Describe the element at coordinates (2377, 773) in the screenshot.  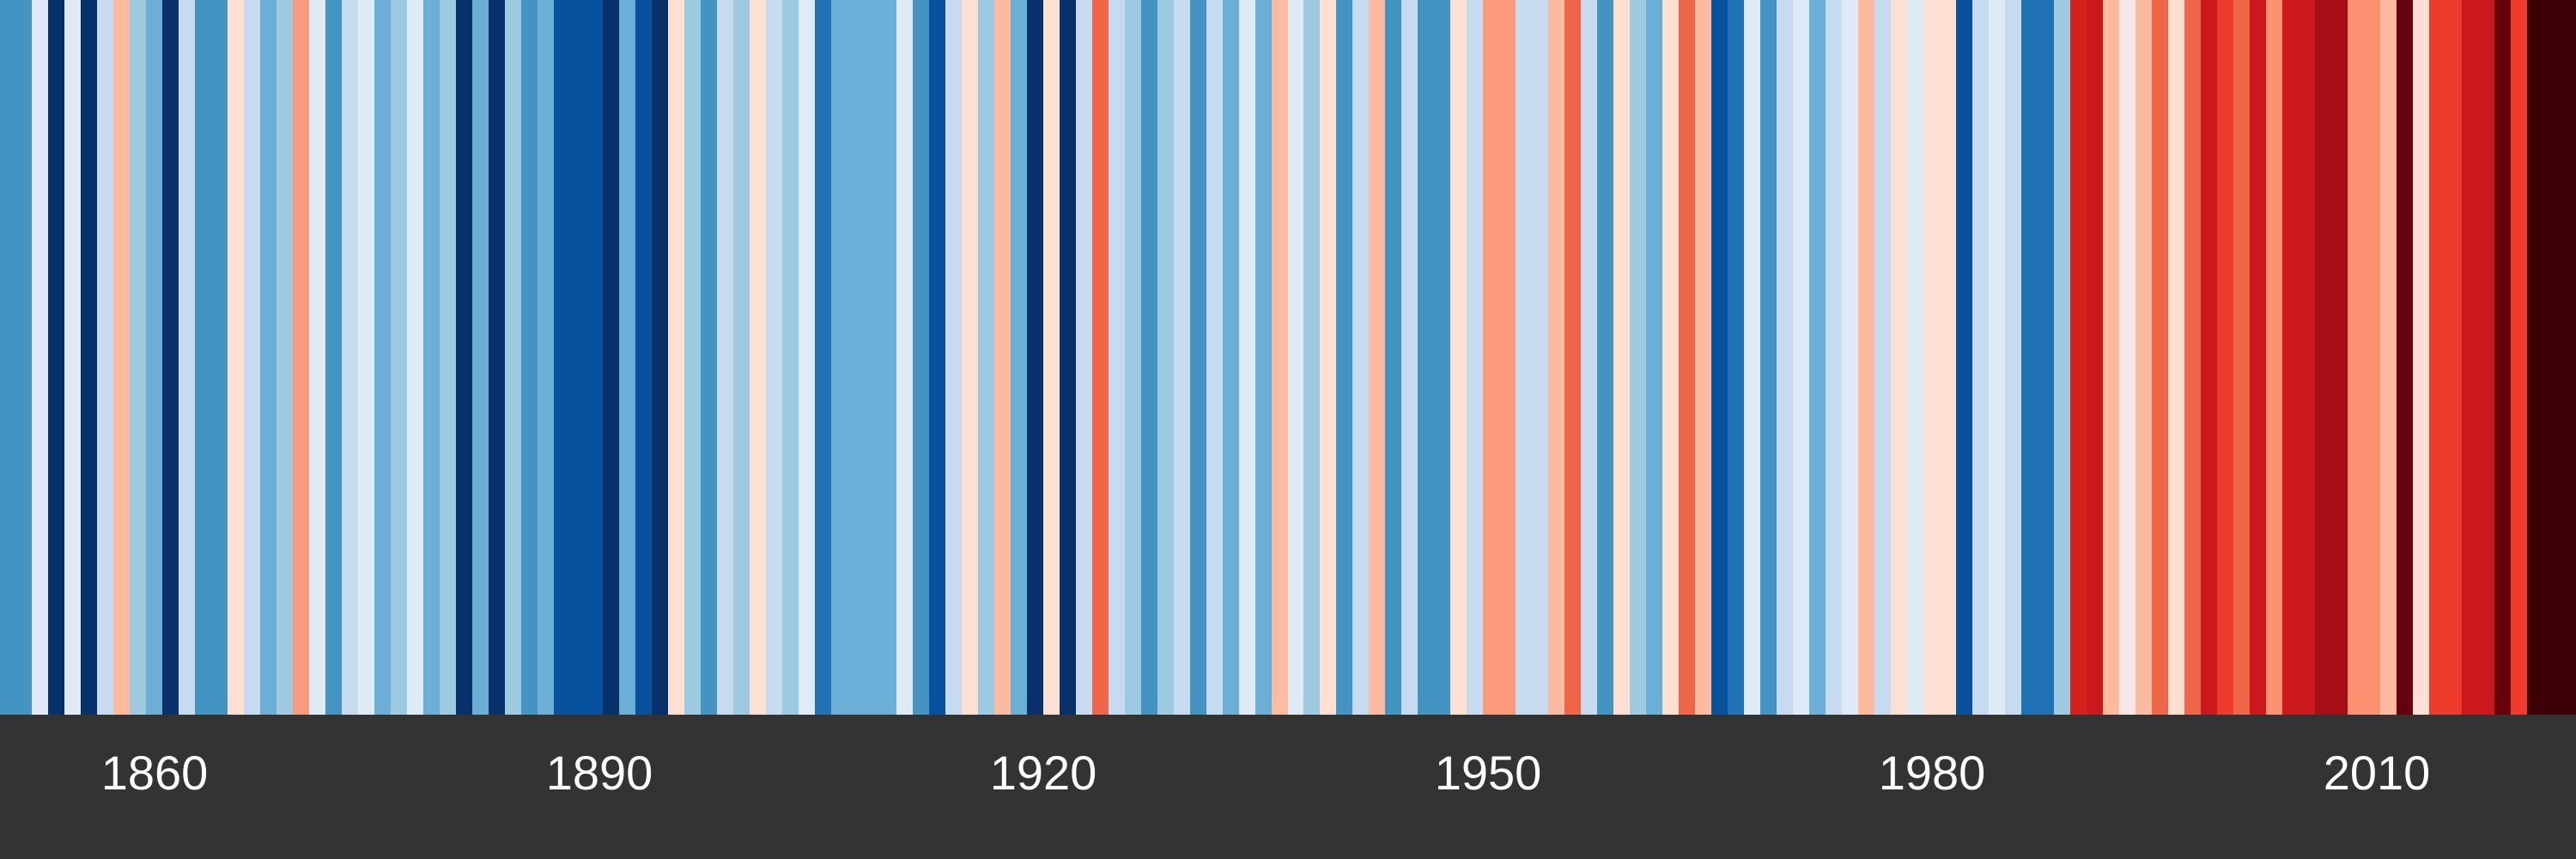
I see `tick-label-2010: 2010` at that location.